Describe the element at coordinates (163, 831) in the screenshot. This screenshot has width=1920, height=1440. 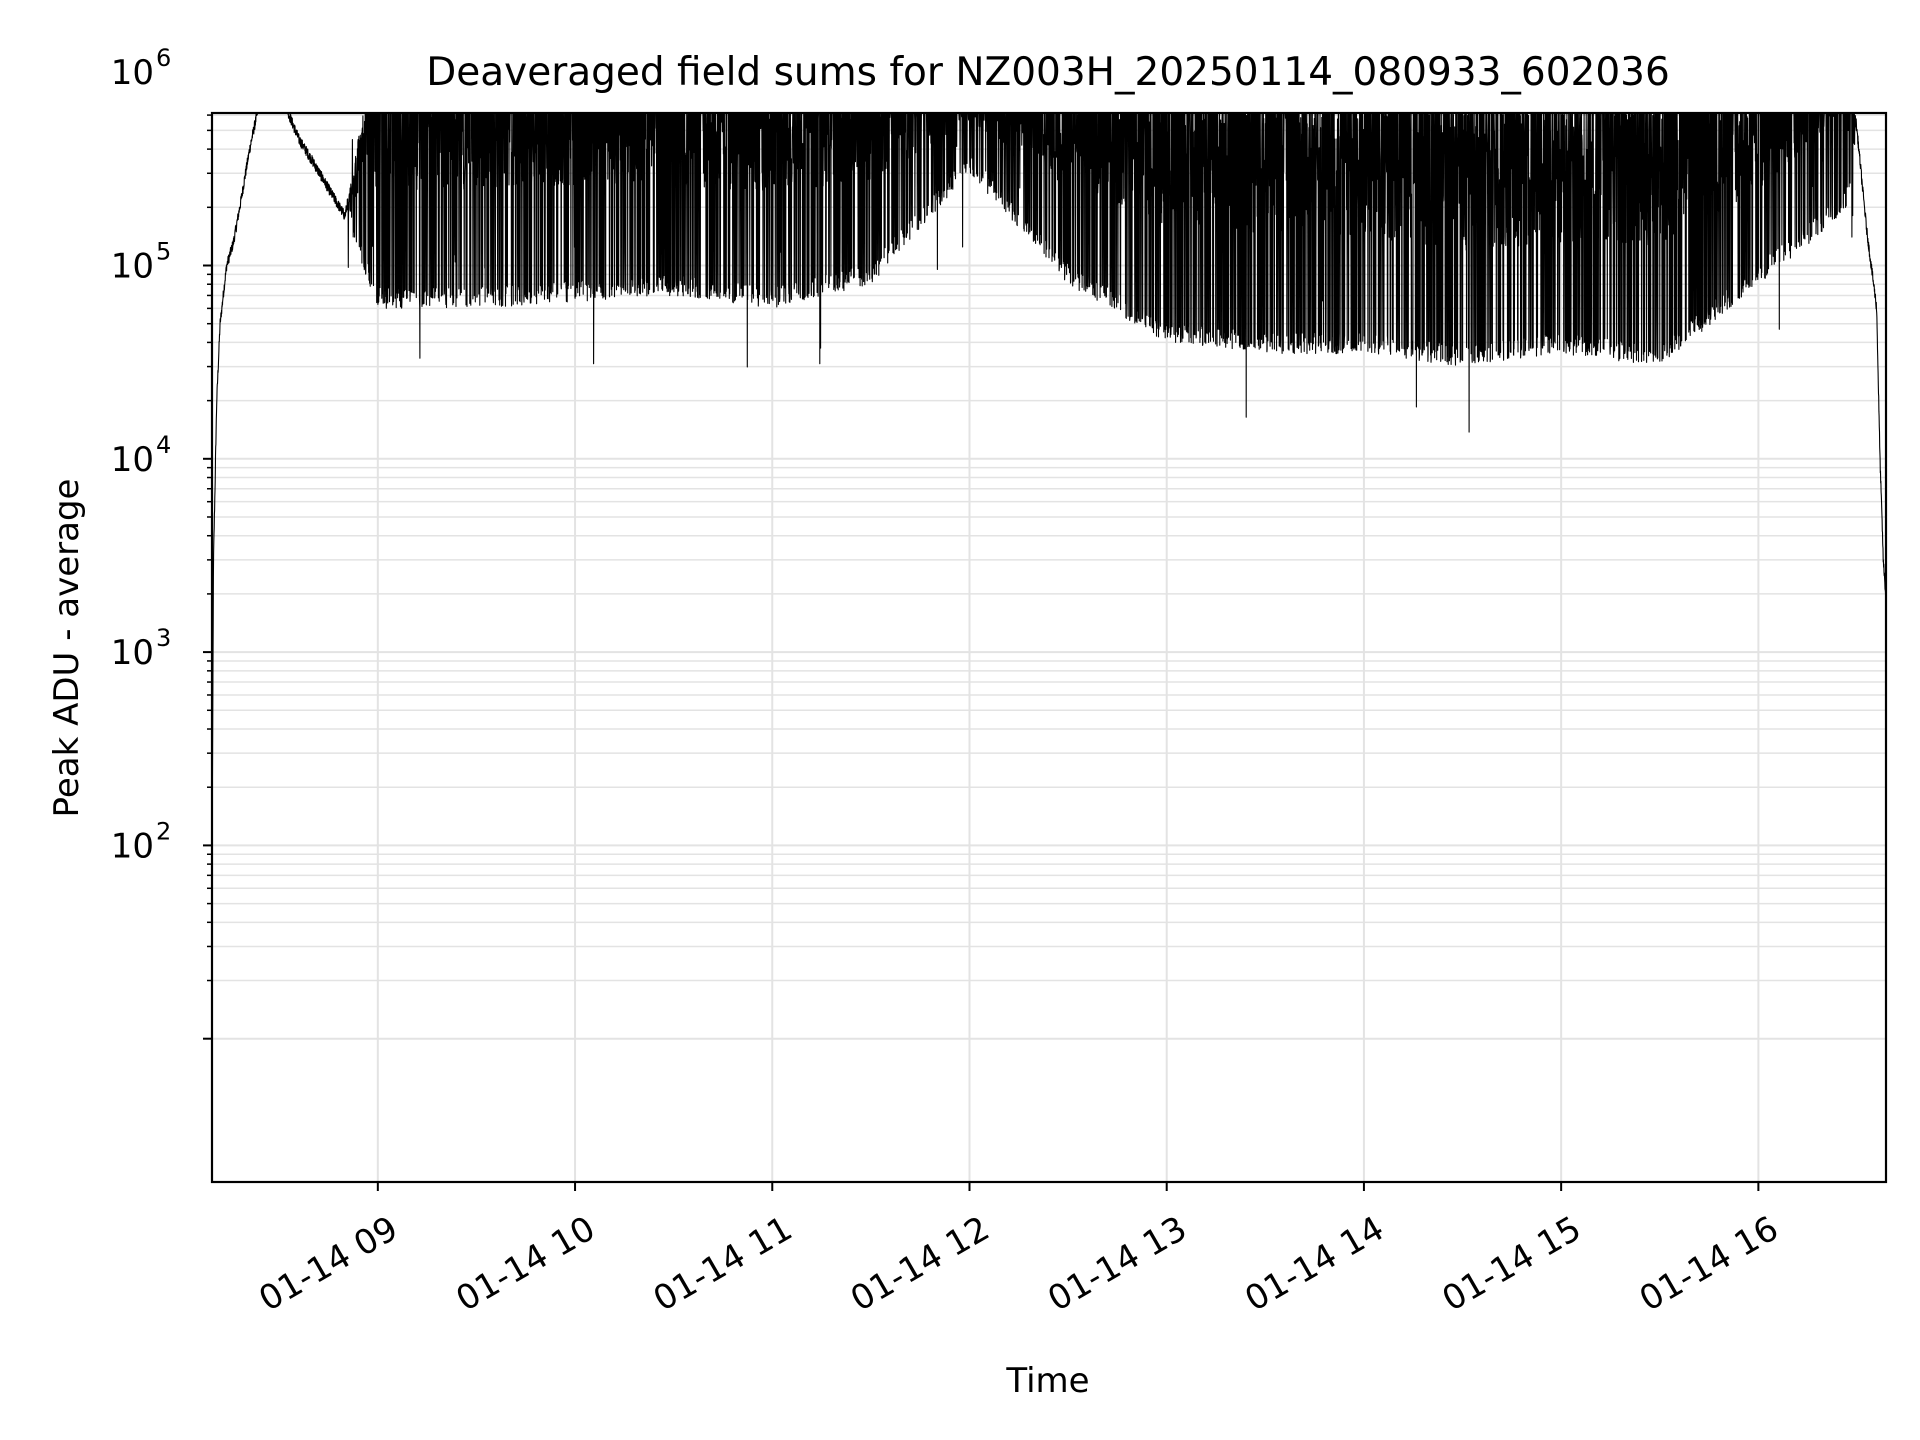
I see `y-tick-label-exponent: 2` at that location.